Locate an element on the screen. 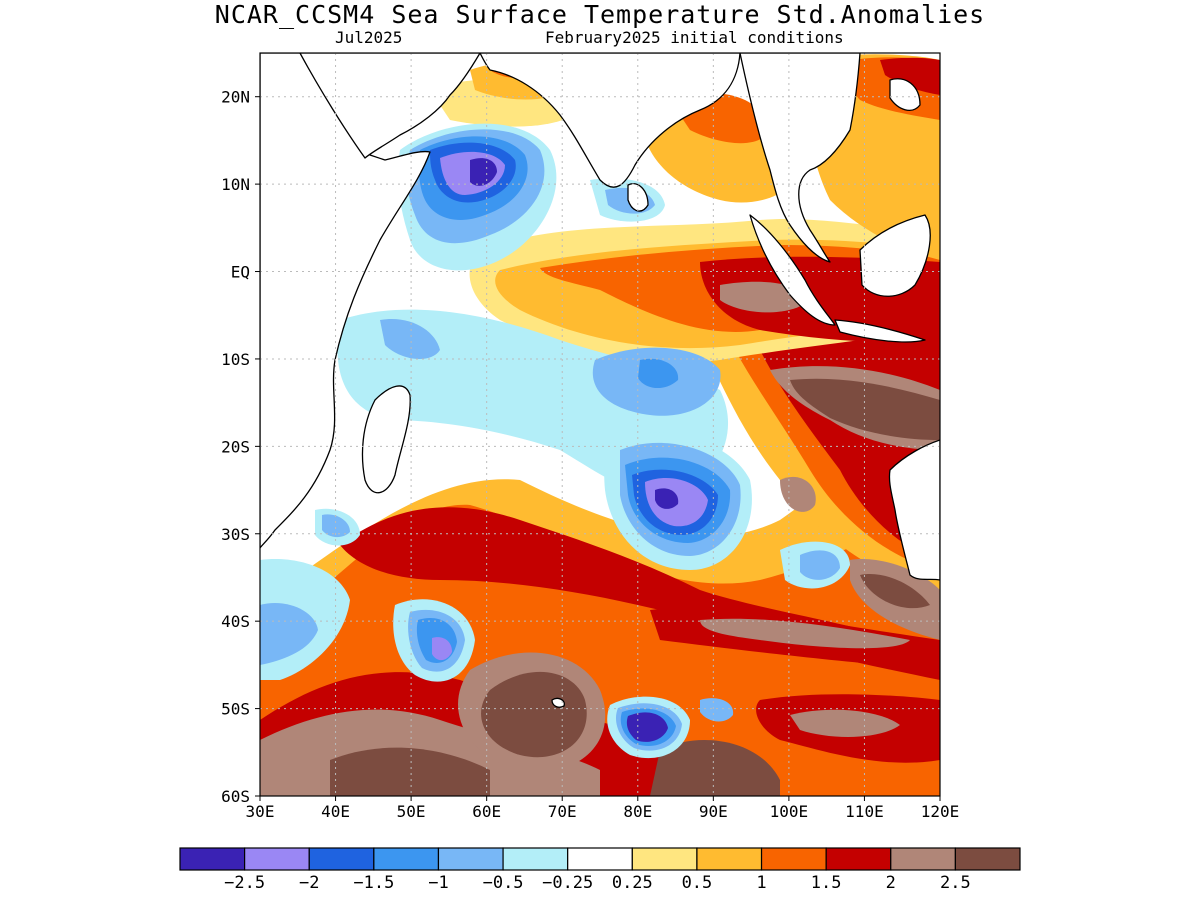  subtitle-init: February2025 initial conditions is located at coordinates (694, 37).